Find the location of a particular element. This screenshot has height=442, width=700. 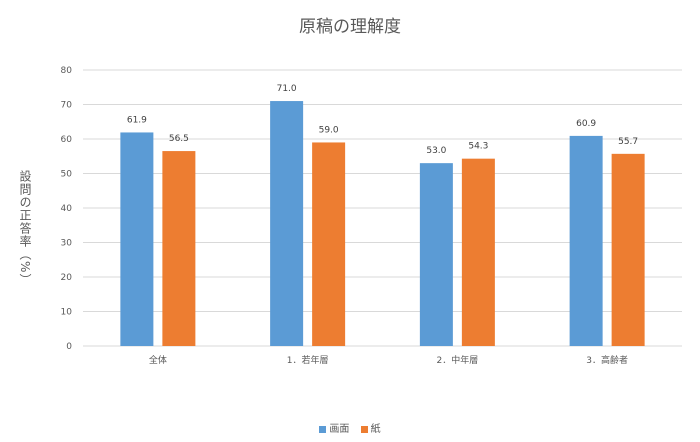

legend-swatch-screen is located at coordinates (323, 429).